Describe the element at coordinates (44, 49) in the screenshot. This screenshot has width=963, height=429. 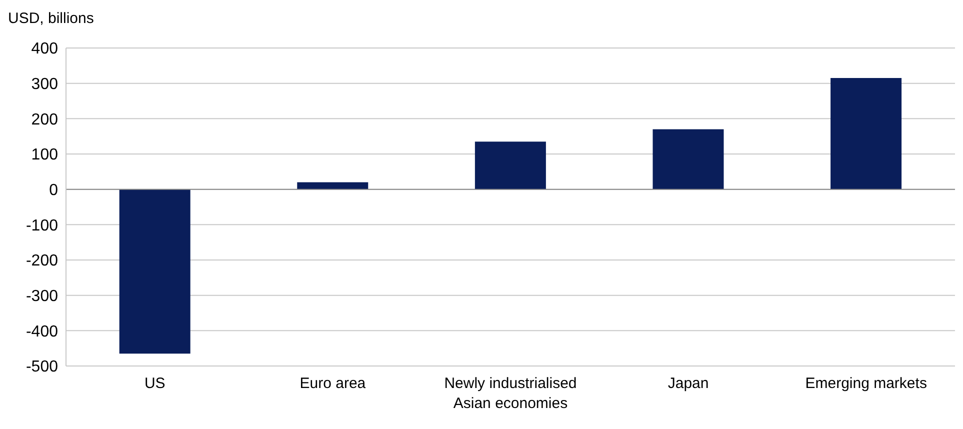
I see `y-tick-label: 400` at that location.